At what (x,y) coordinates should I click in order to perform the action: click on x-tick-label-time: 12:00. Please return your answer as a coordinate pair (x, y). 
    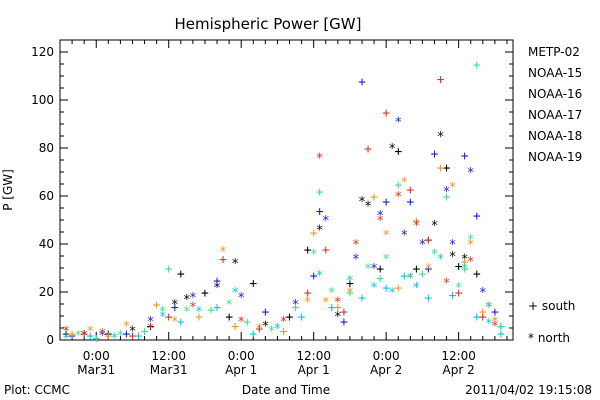
    Looking at the image, I should click on (168, 356).